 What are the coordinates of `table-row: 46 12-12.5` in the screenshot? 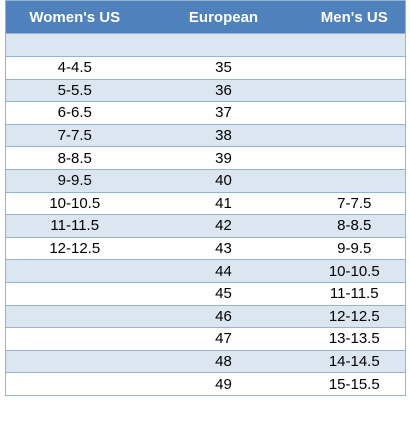 It's located at (205, 316).